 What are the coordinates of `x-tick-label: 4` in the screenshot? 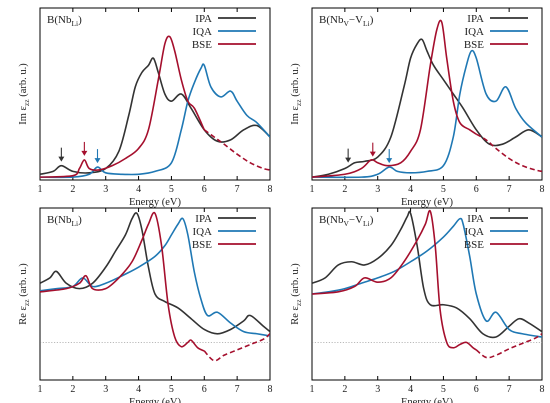 It's located at (138, 389).